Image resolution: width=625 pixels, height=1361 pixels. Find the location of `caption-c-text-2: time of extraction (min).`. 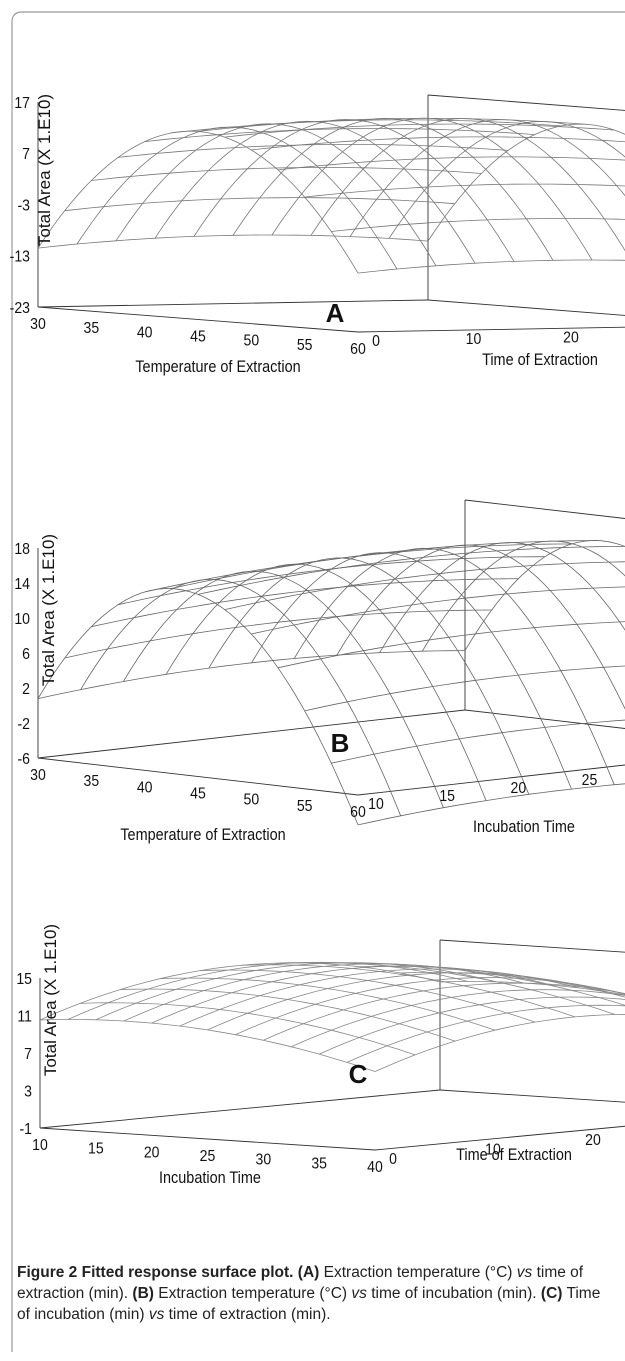

caption-c-text-2: time of extraction (min). is located at coordinates (247, 1314).